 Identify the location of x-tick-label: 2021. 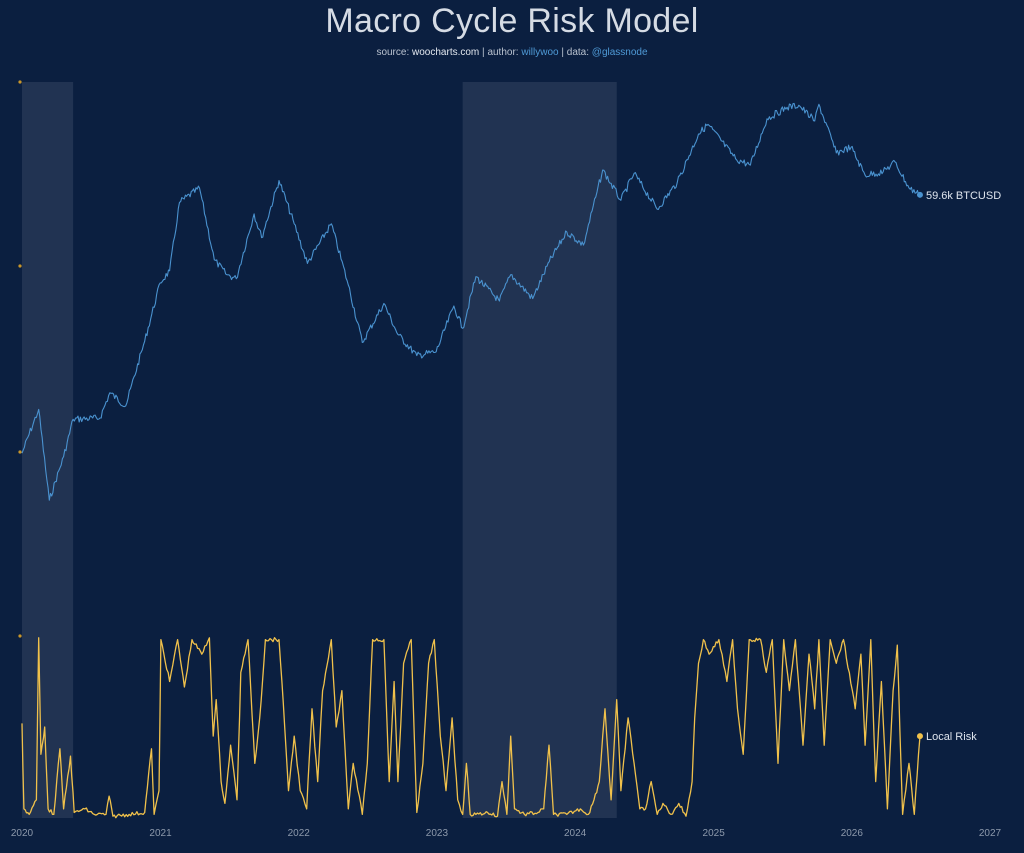
(160, 833).